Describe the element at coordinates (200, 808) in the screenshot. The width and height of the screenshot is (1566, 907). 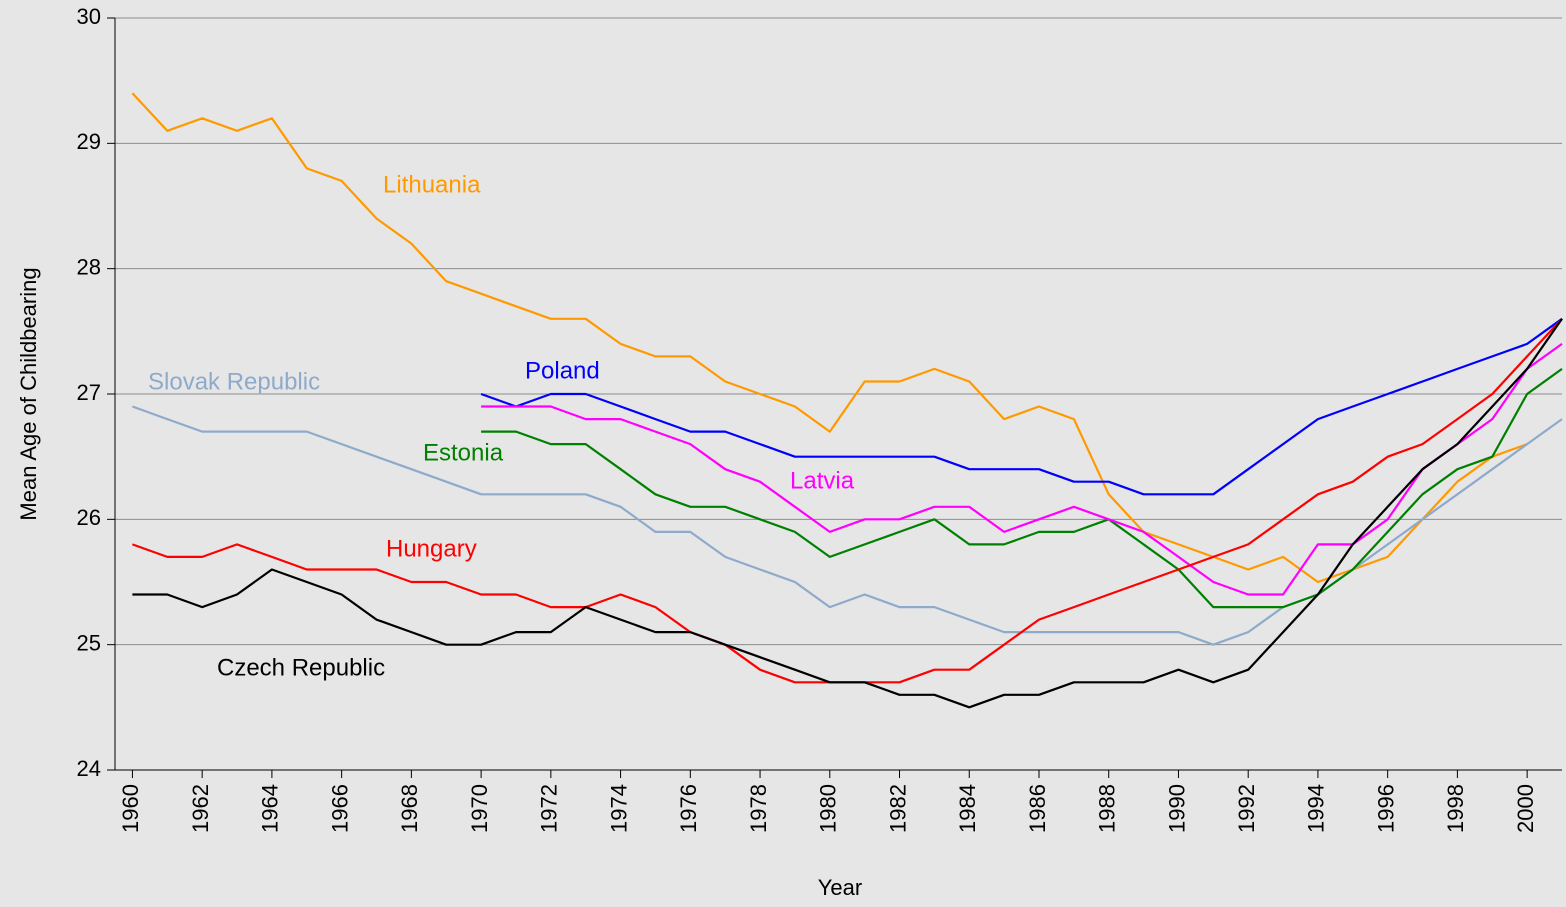
I see `x-tick-label: 1962` at that location.